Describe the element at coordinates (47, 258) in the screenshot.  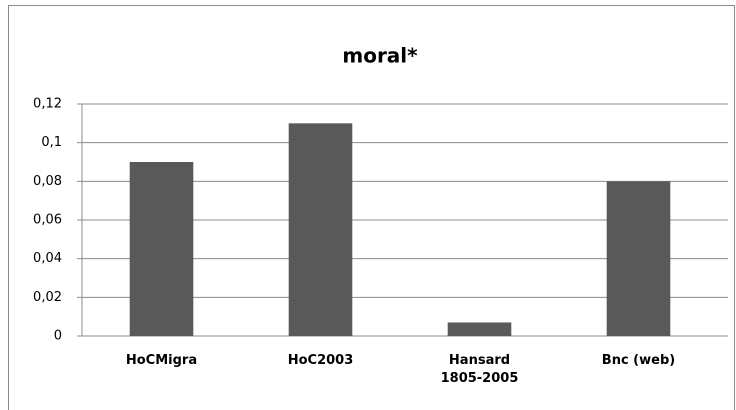
I see `y-tick-label: 0,04` at that location.